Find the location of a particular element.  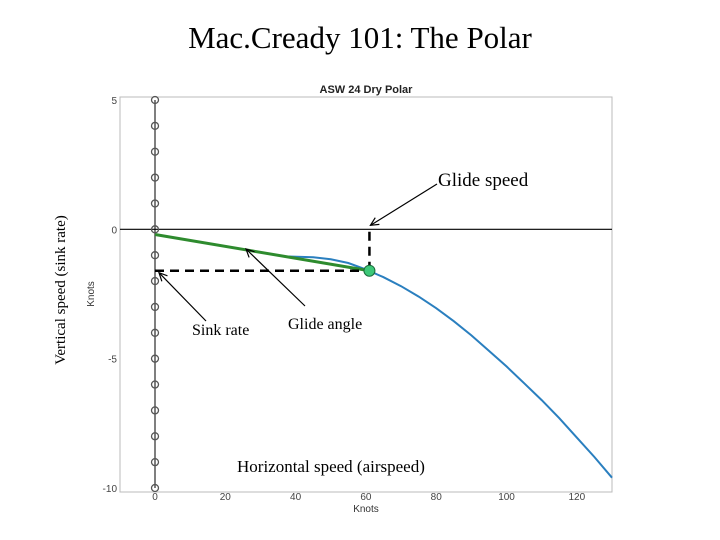

y-tick-label: 0 is located at coordinates (114, 230).